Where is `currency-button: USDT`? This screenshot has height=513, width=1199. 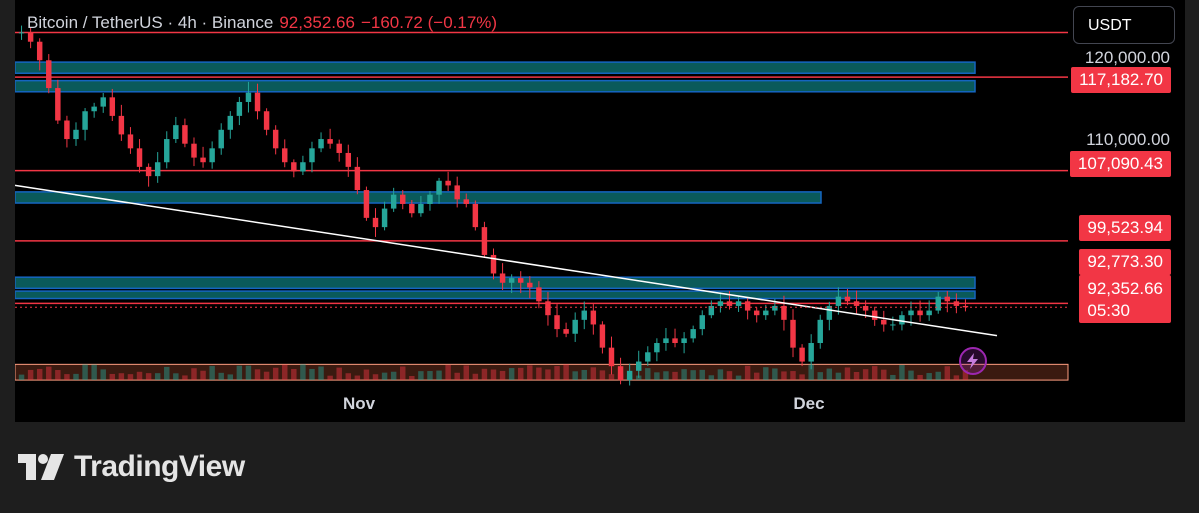 currency-button: USDT is located at coordinates (1124, 25).